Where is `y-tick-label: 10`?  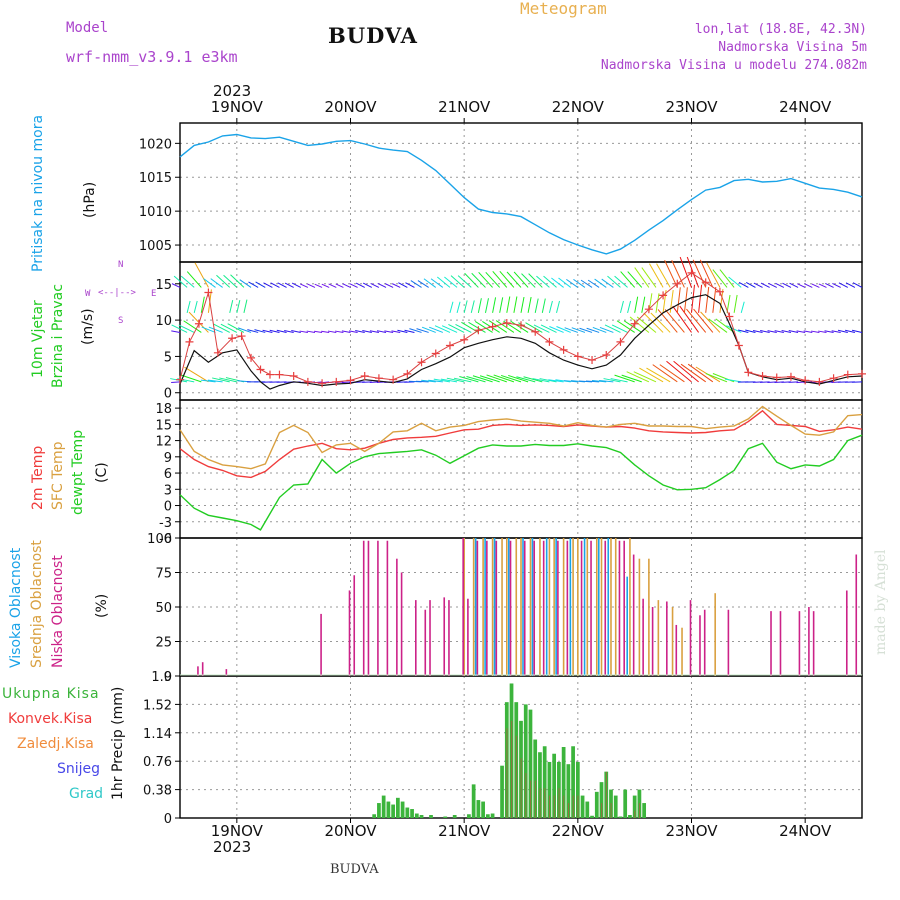
y-tick-label: 10 is located at coordinates (163, 321).